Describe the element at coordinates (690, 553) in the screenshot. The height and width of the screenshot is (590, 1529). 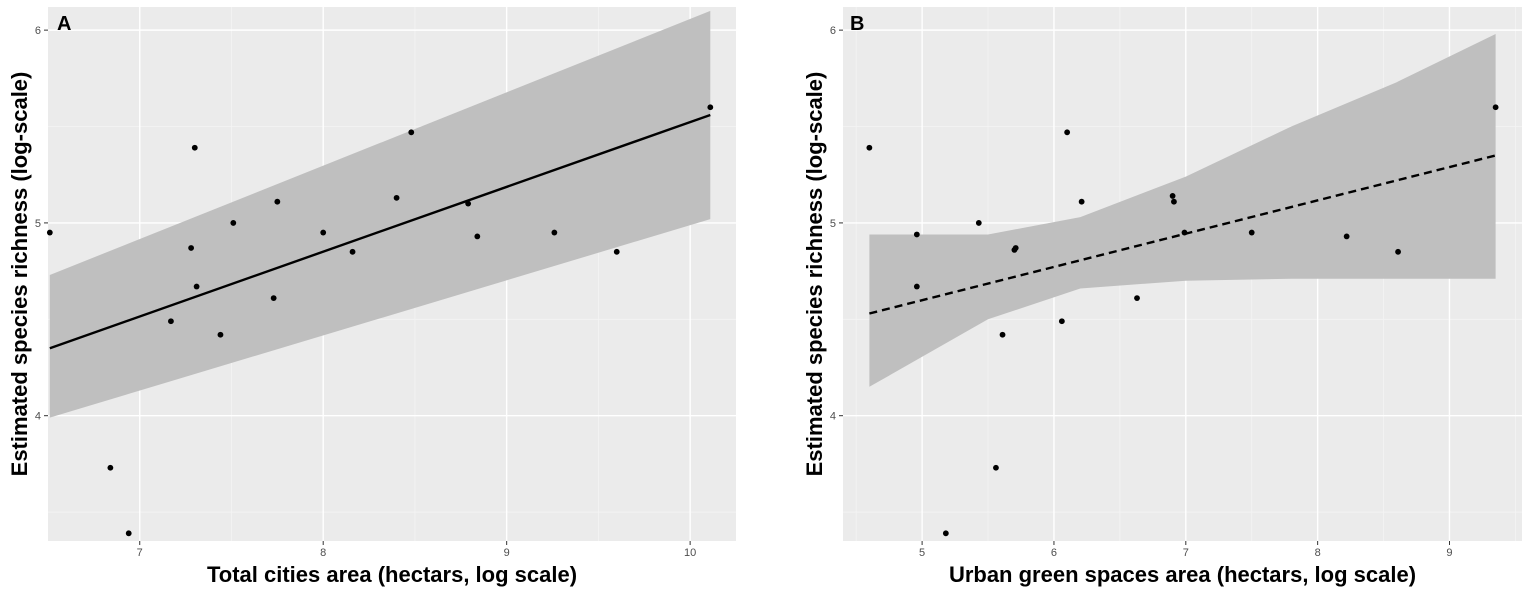
I see `chart-0-x-tick-label: 10` at that location.